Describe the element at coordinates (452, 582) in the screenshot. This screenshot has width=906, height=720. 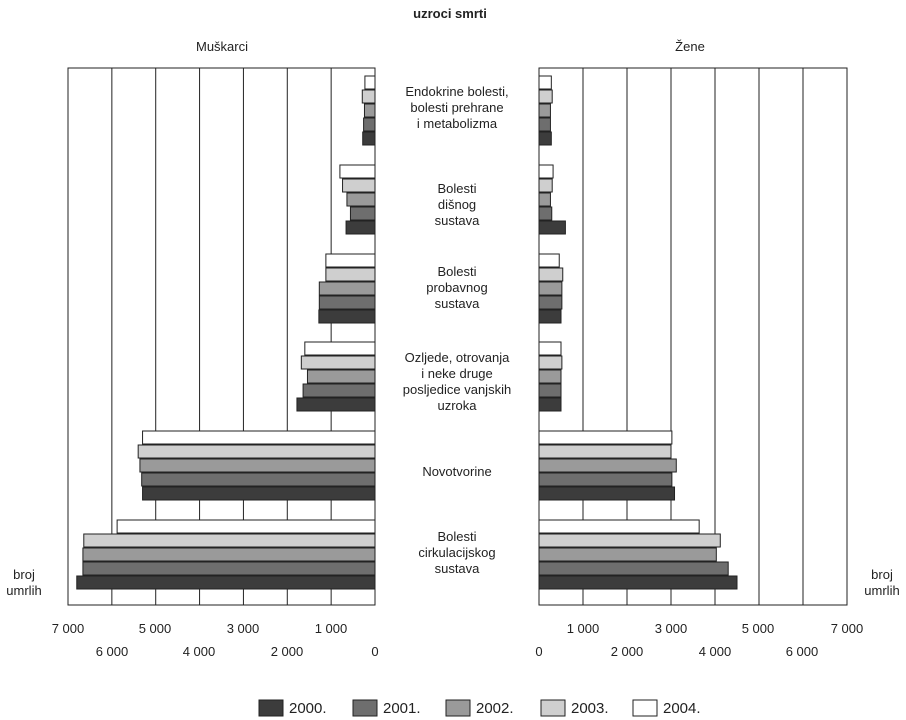
I see `axis-labels: broj umrlih broj umrlih` at that location.